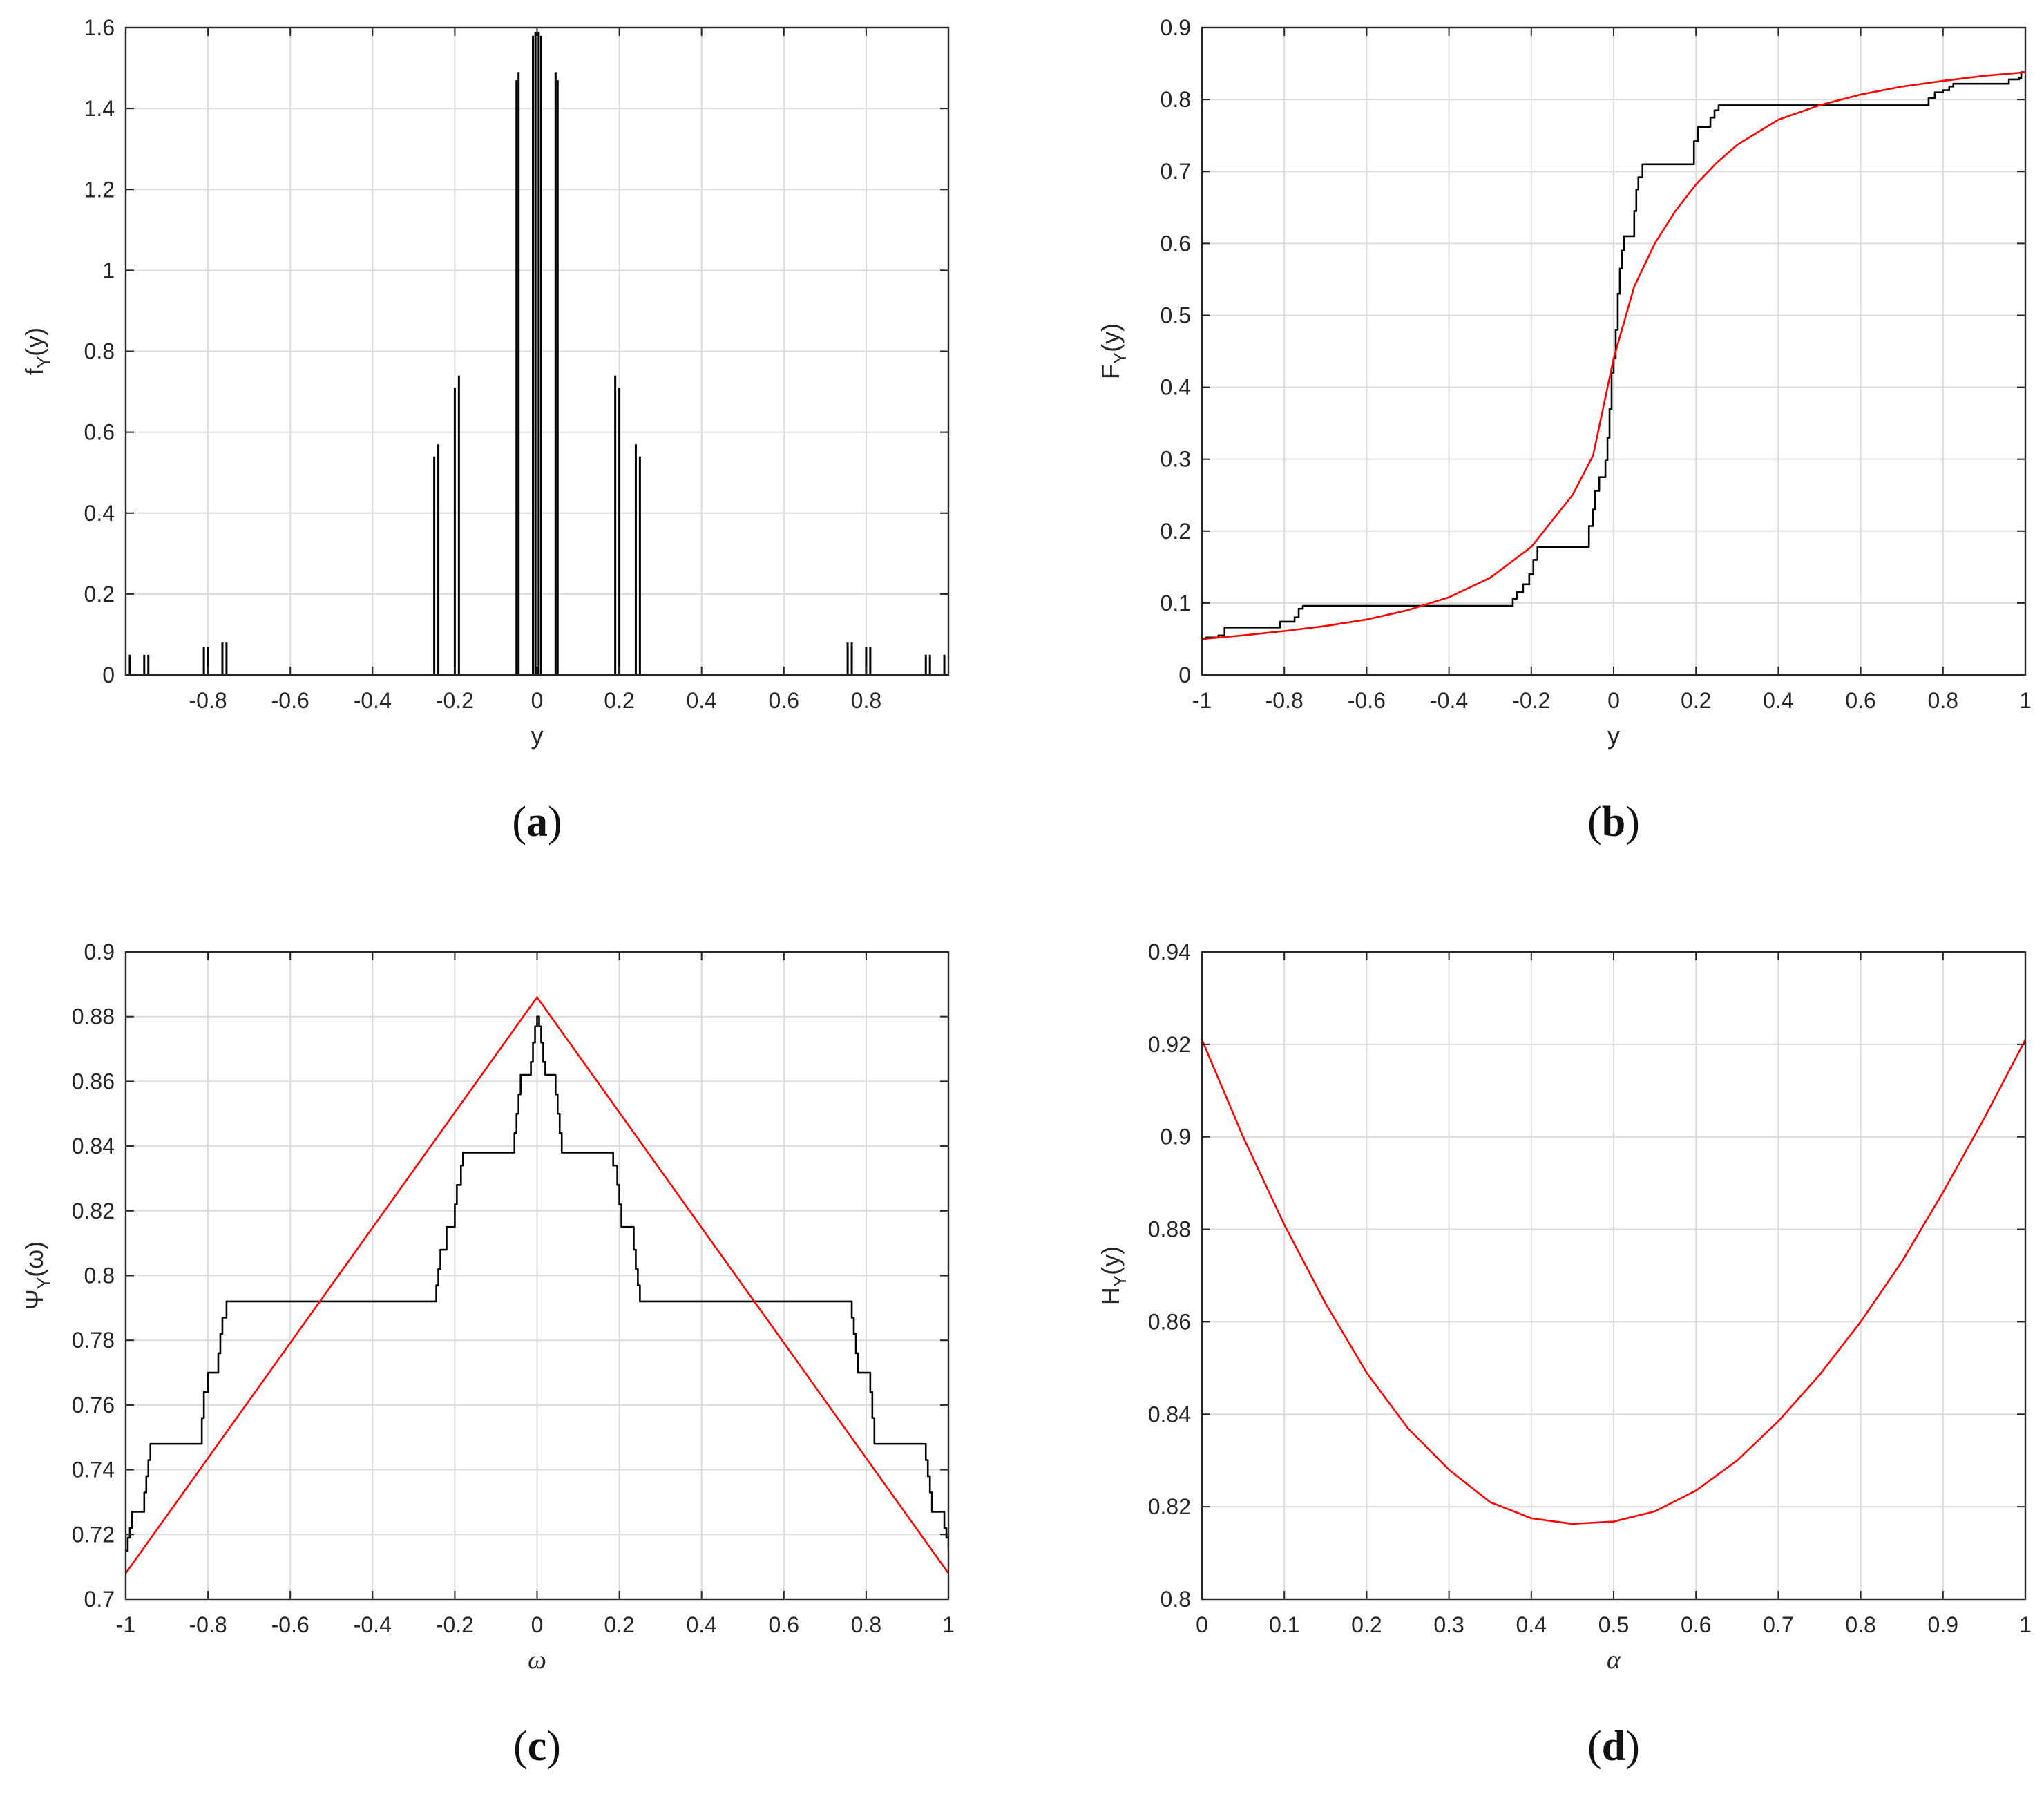 The height and width of the screenshot is (1794, 2044). I want to click on x-tick-label: 0.3, so click(1448, 1625).